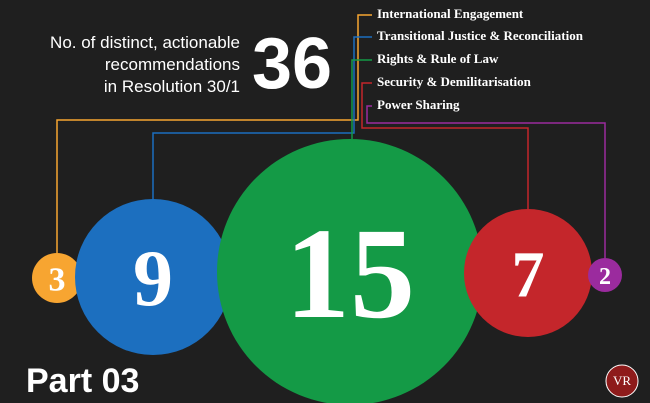 The height and width of the screenshot is (403, 650). I want to click on logo-badge, so click(622, 381).